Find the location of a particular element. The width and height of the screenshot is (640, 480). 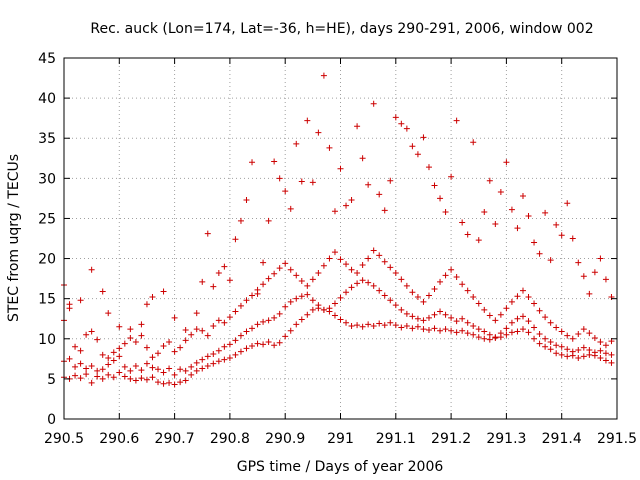

x-tick-label: 291 is located at coordinates (340, 439).